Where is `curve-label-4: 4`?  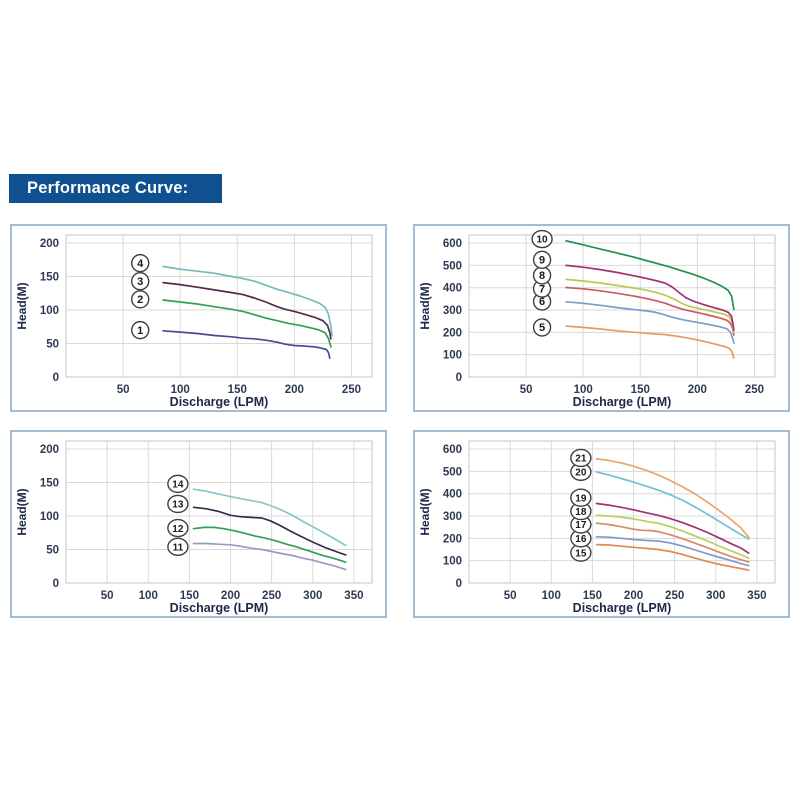
curve-label-4: 4 is located at coordinates (140, 263).